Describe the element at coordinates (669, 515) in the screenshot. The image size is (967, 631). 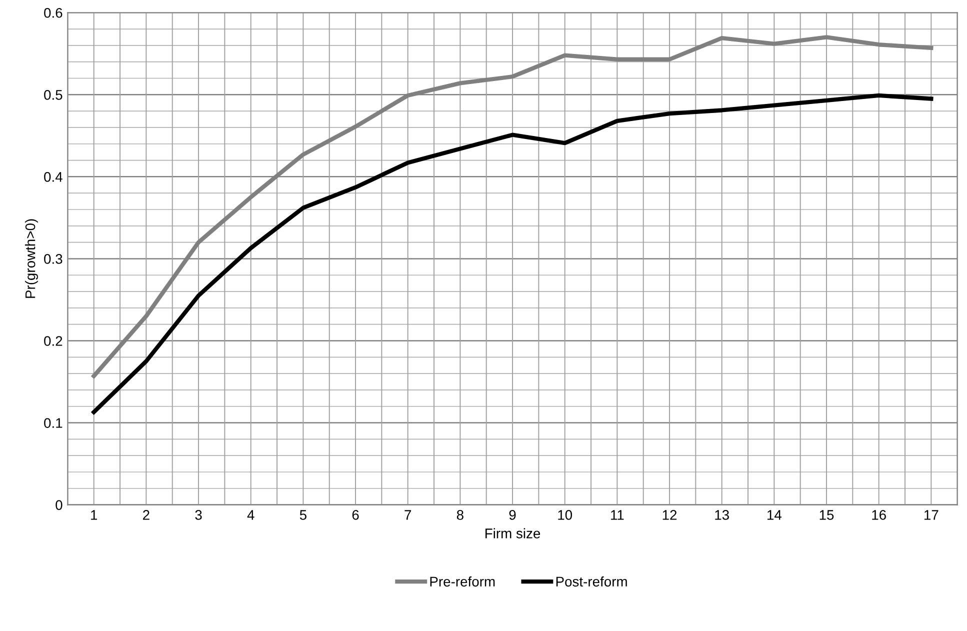
I see `x-tick-label: 12` at that location.